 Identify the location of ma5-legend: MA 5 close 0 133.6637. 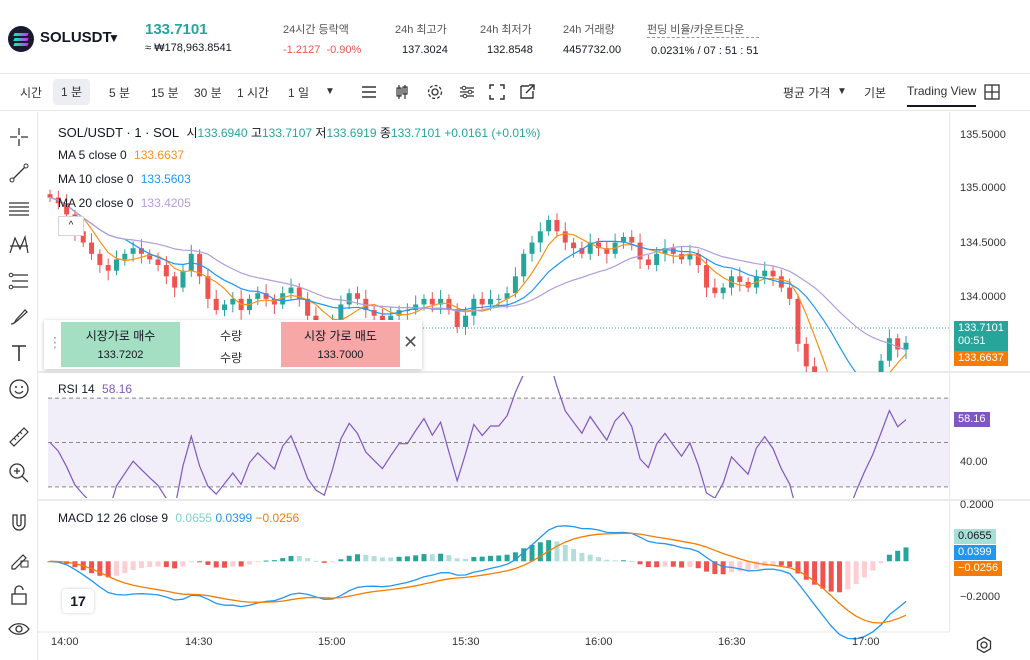
(121, 155).